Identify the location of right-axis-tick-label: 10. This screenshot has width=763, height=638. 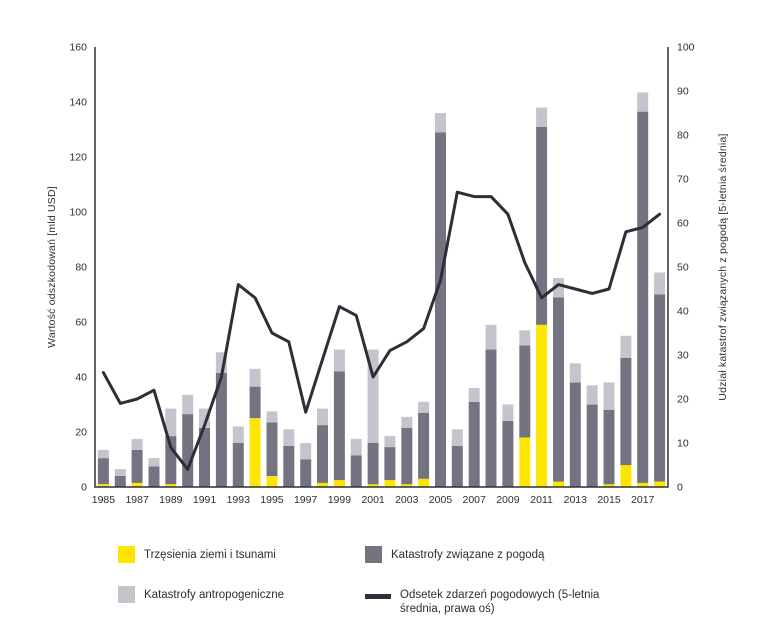
(683, 444).